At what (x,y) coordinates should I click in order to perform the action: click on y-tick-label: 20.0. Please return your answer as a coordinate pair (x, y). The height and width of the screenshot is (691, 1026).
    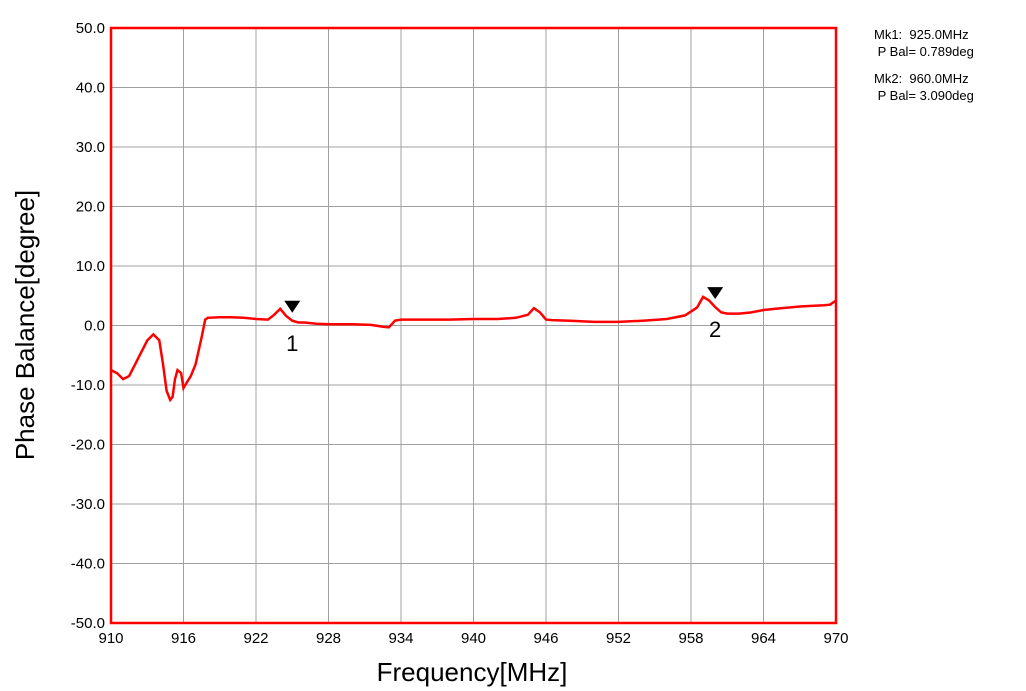
    Looking at the image, I should click on (90, 207).